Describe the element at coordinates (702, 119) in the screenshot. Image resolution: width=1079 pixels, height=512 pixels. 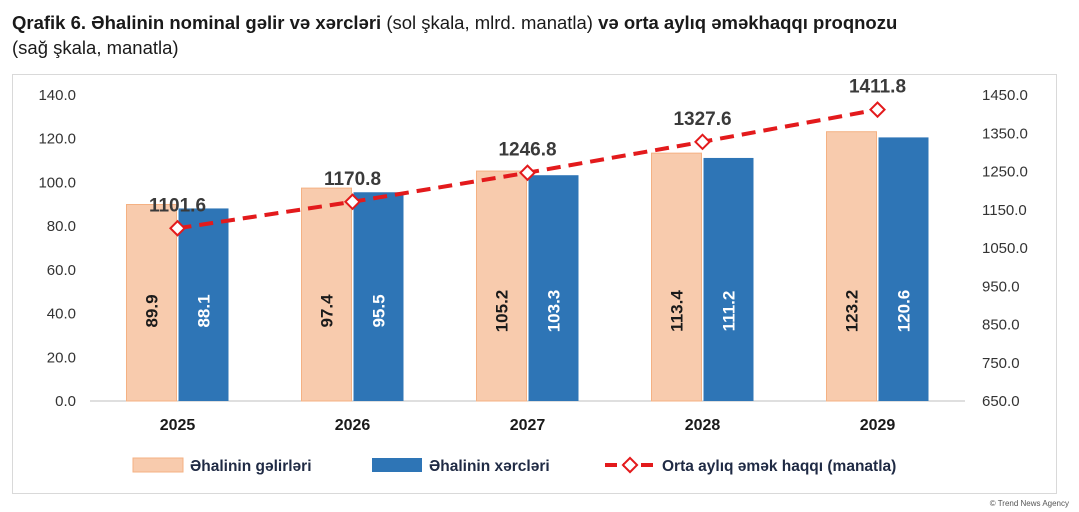
I see `wage-line-value-label: 1327.6` at that location.